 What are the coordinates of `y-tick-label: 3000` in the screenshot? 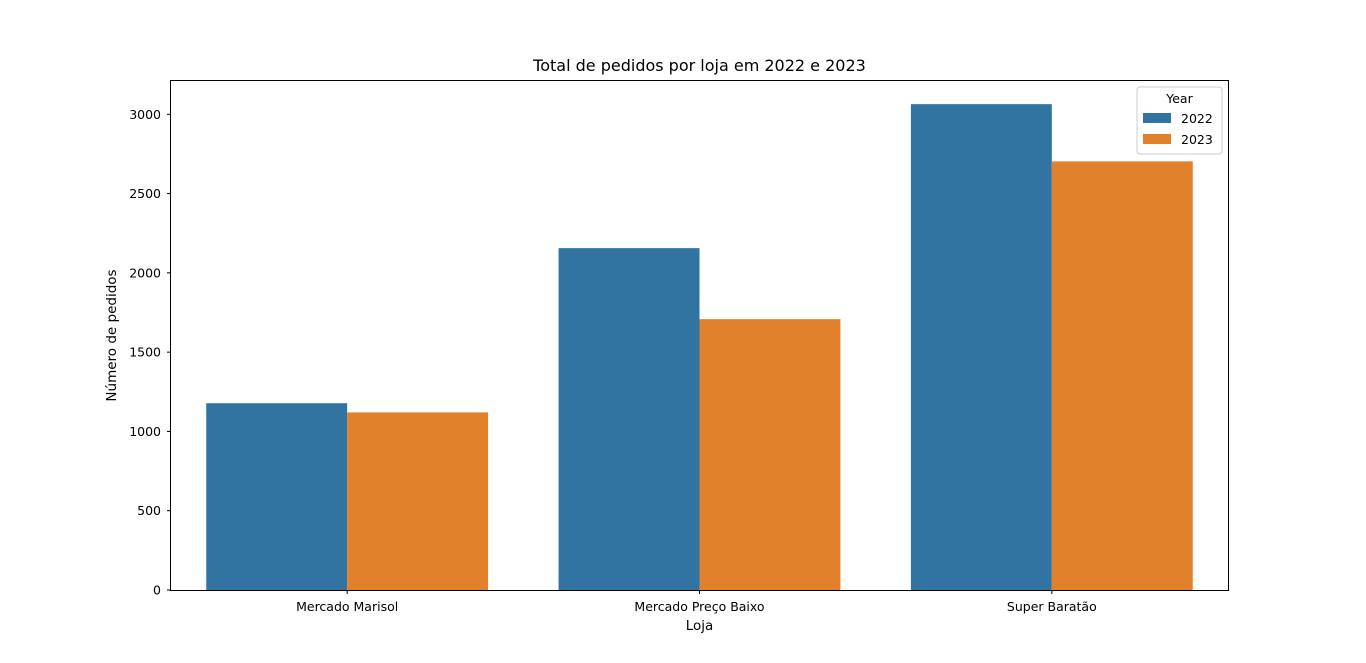 It's located at (145, 114).